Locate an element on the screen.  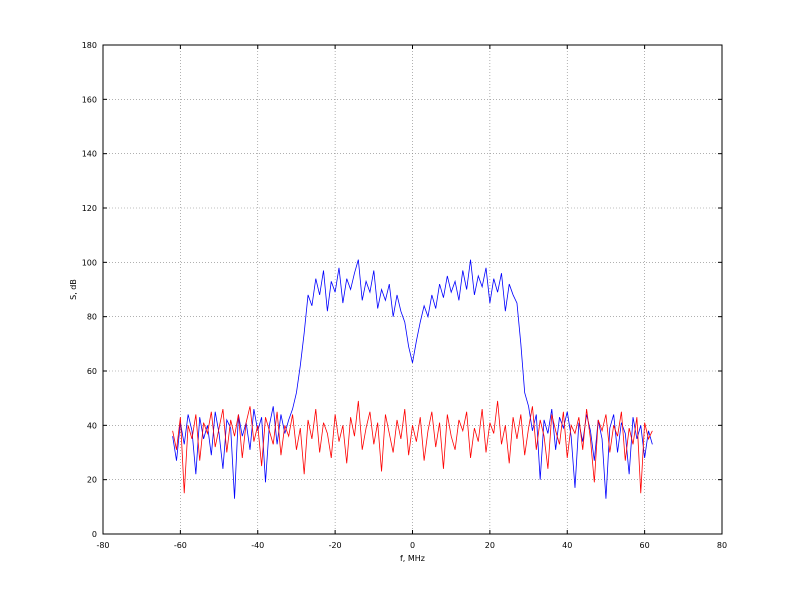
y-tick-label: 140 is located at coordinates (89, 154).